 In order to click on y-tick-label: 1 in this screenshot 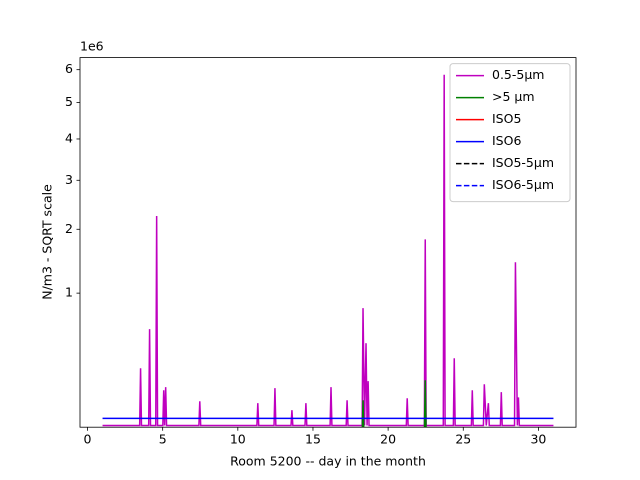, I will do `click(69, 292)`.